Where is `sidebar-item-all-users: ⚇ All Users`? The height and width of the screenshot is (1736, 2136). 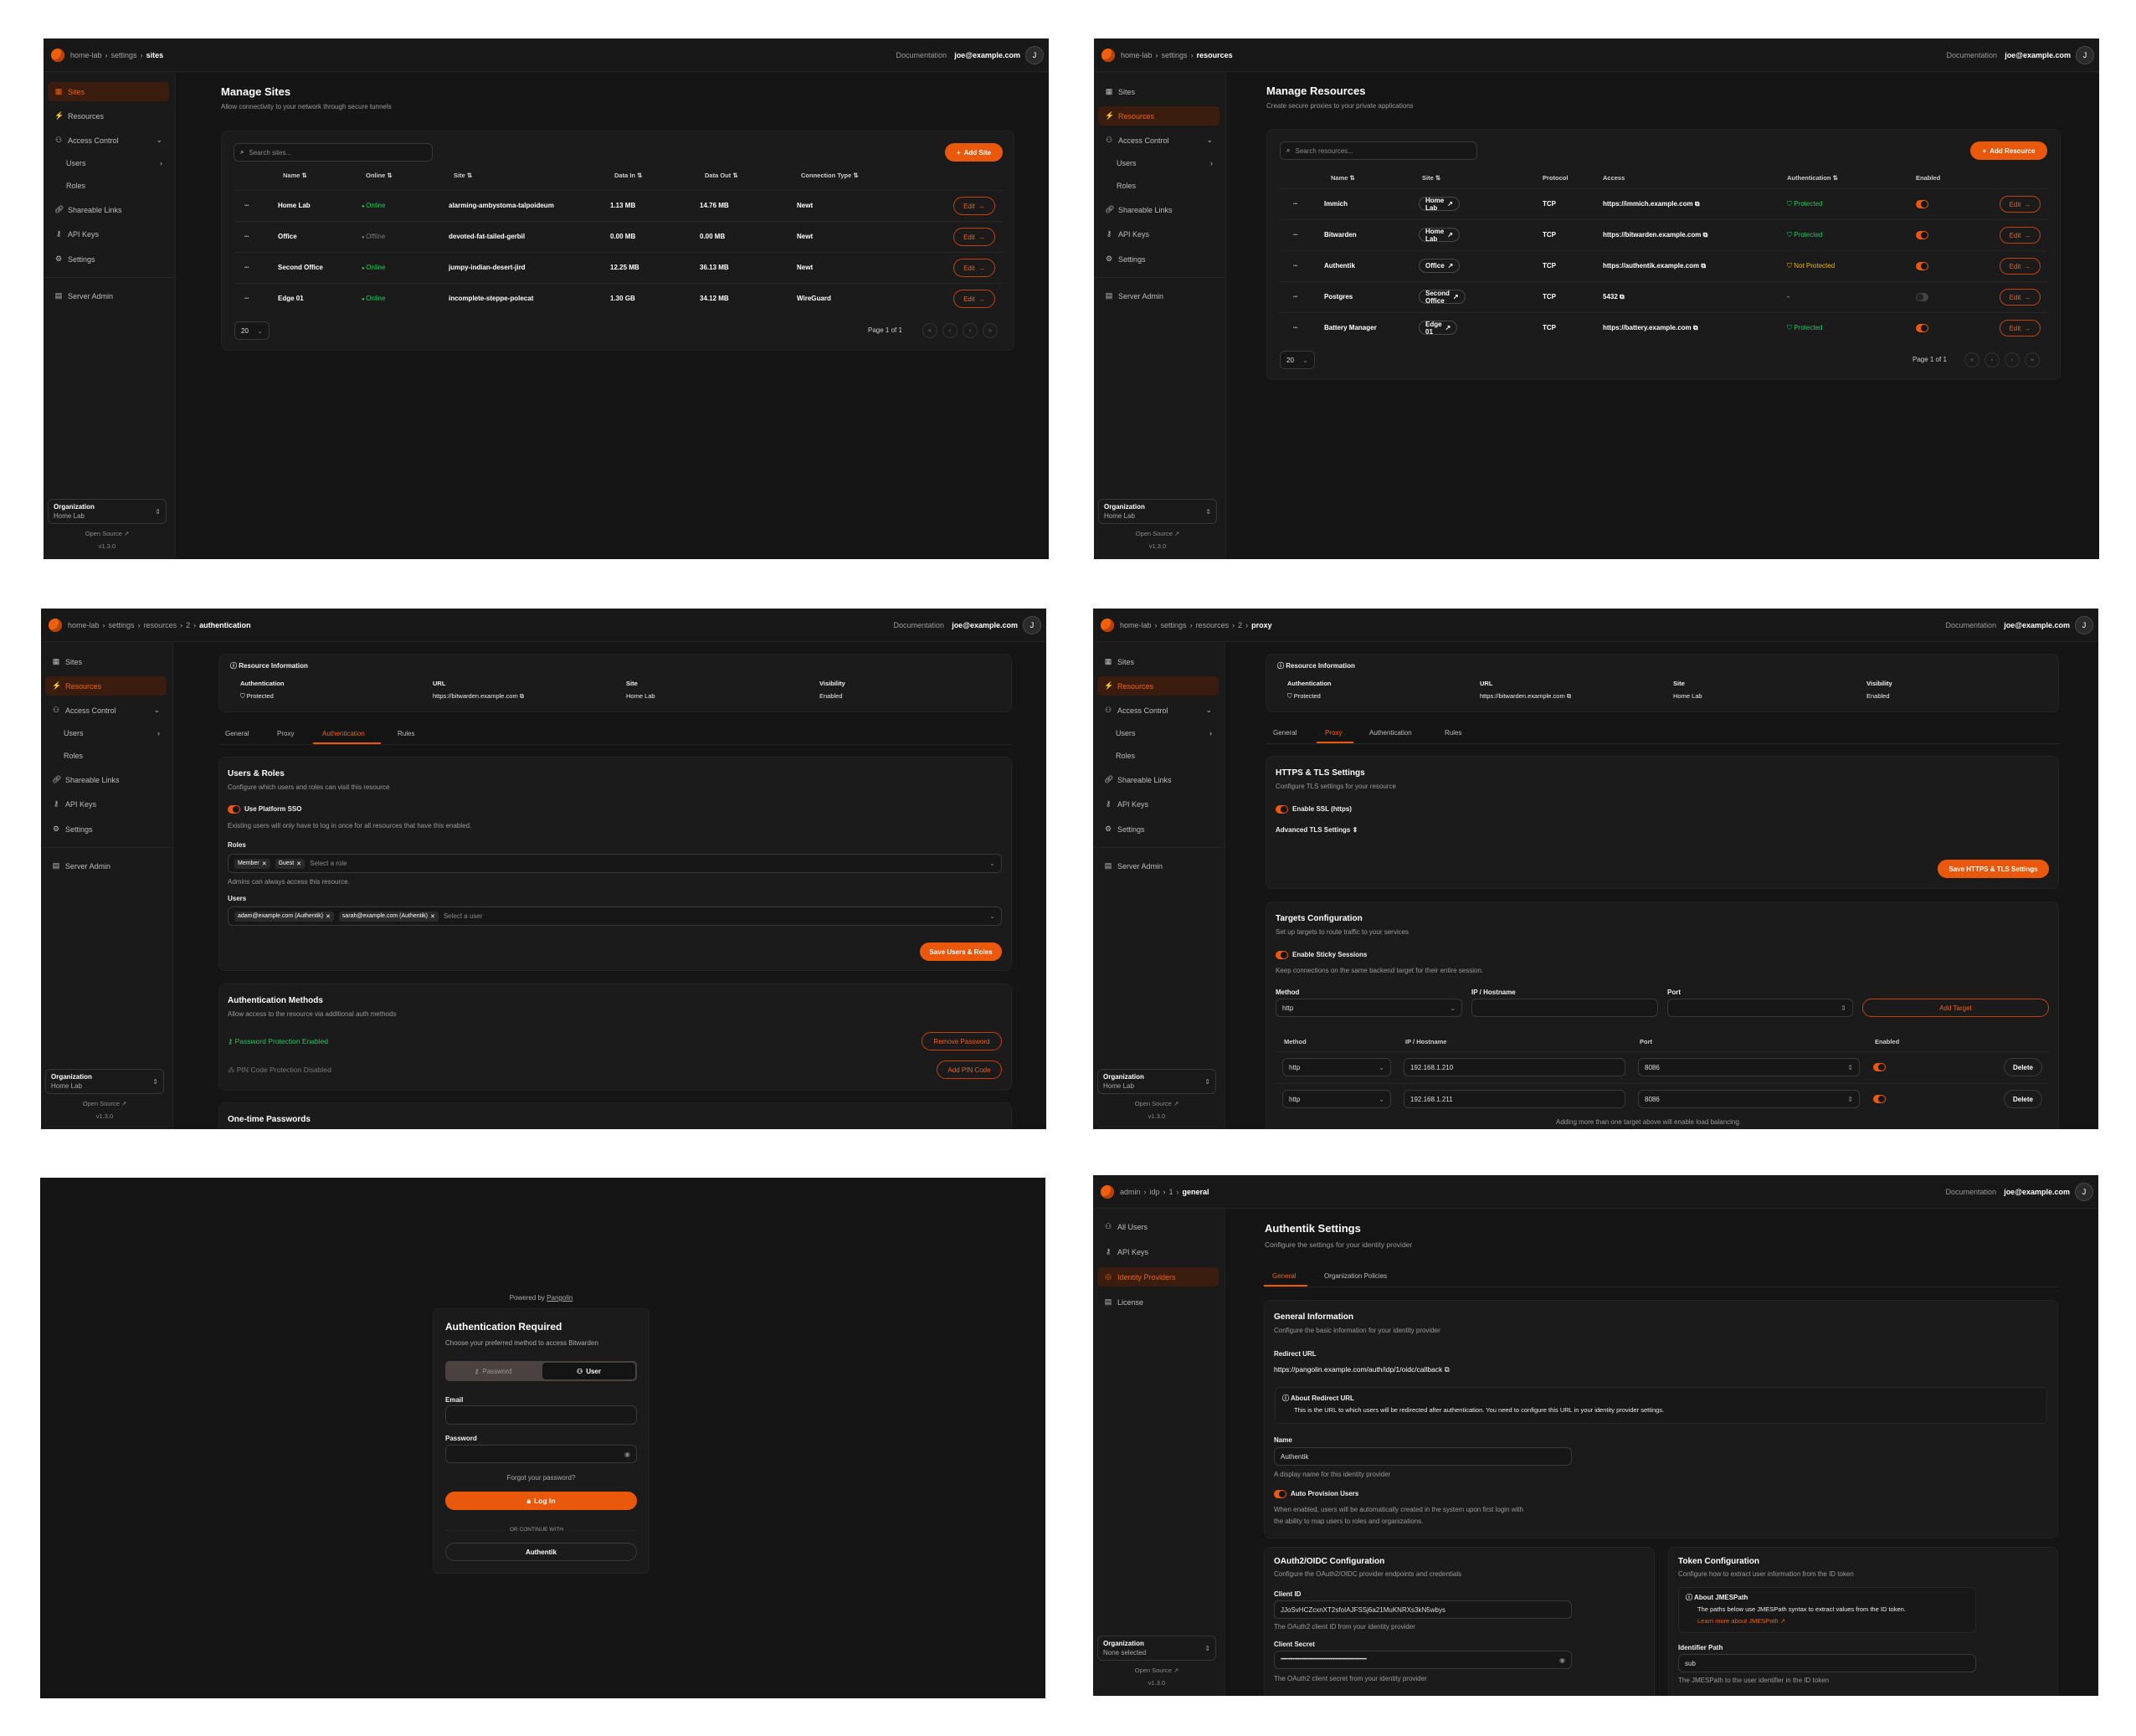
sidebar-item-all-users: ⚇ All Users is located at coordinates (1158, 1226).